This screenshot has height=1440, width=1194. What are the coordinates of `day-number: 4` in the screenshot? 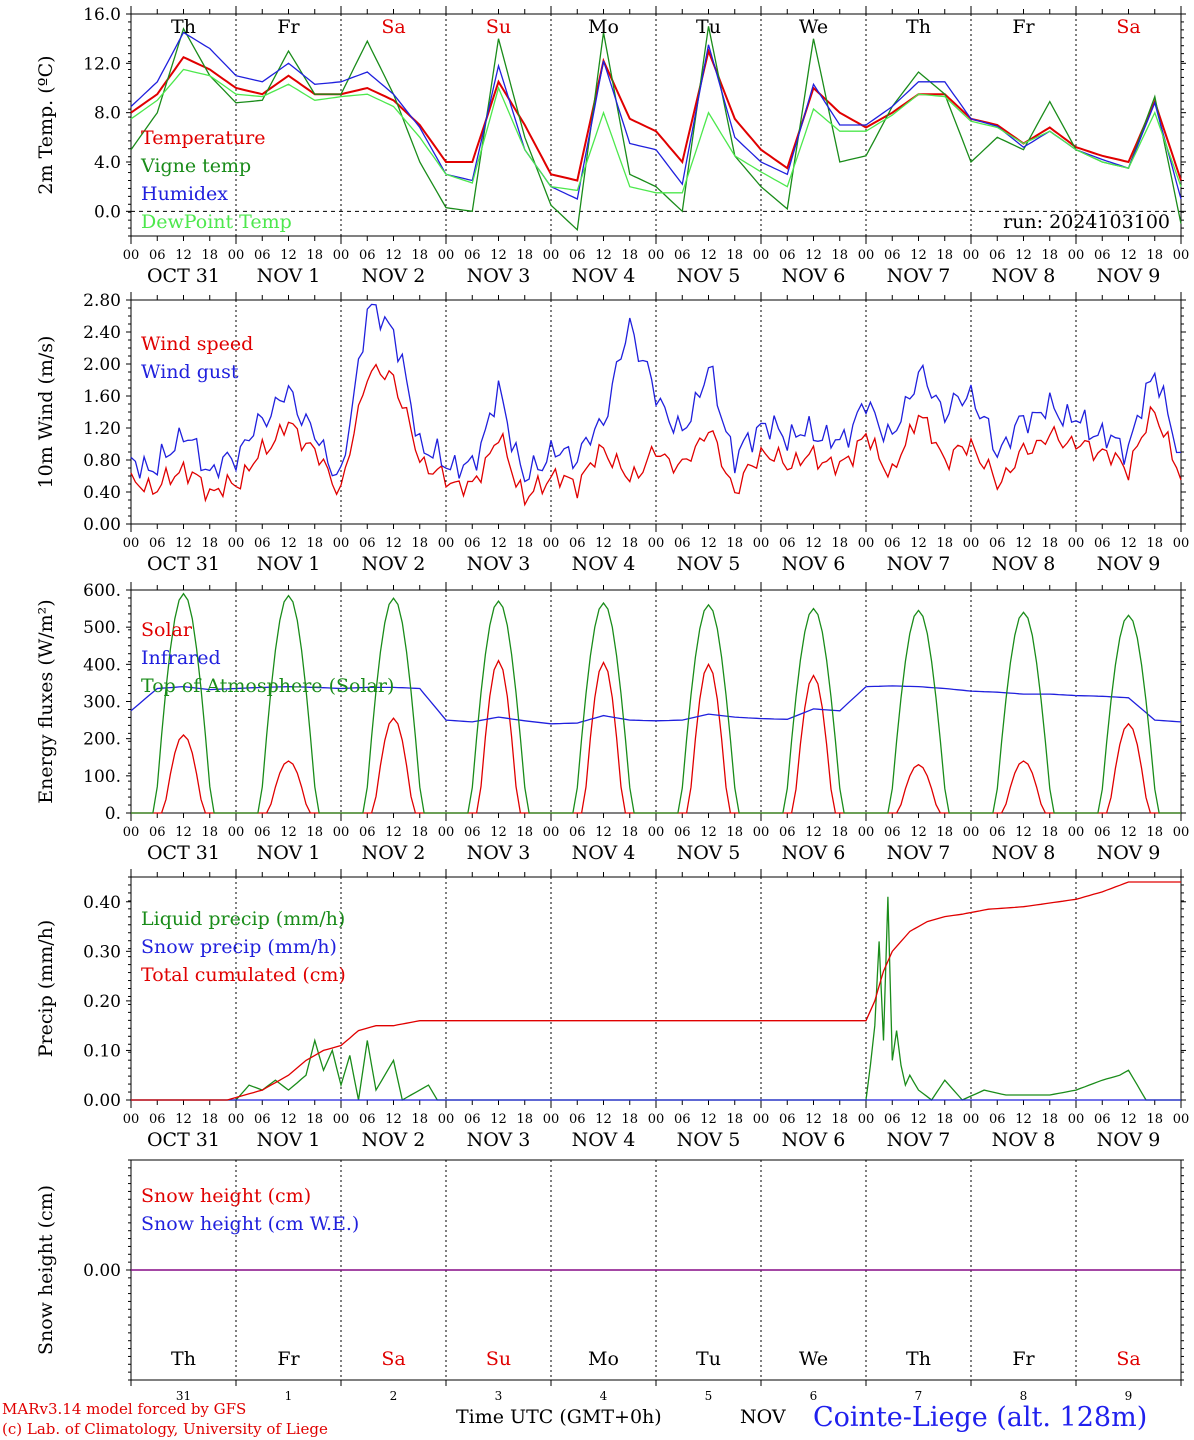 It's located at (604, 1396).